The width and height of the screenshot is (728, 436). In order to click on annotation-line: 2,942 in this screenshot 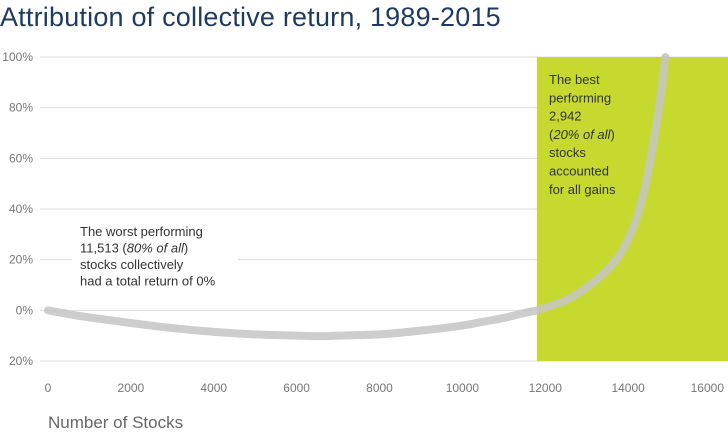, I will do `click(565, 116)`.